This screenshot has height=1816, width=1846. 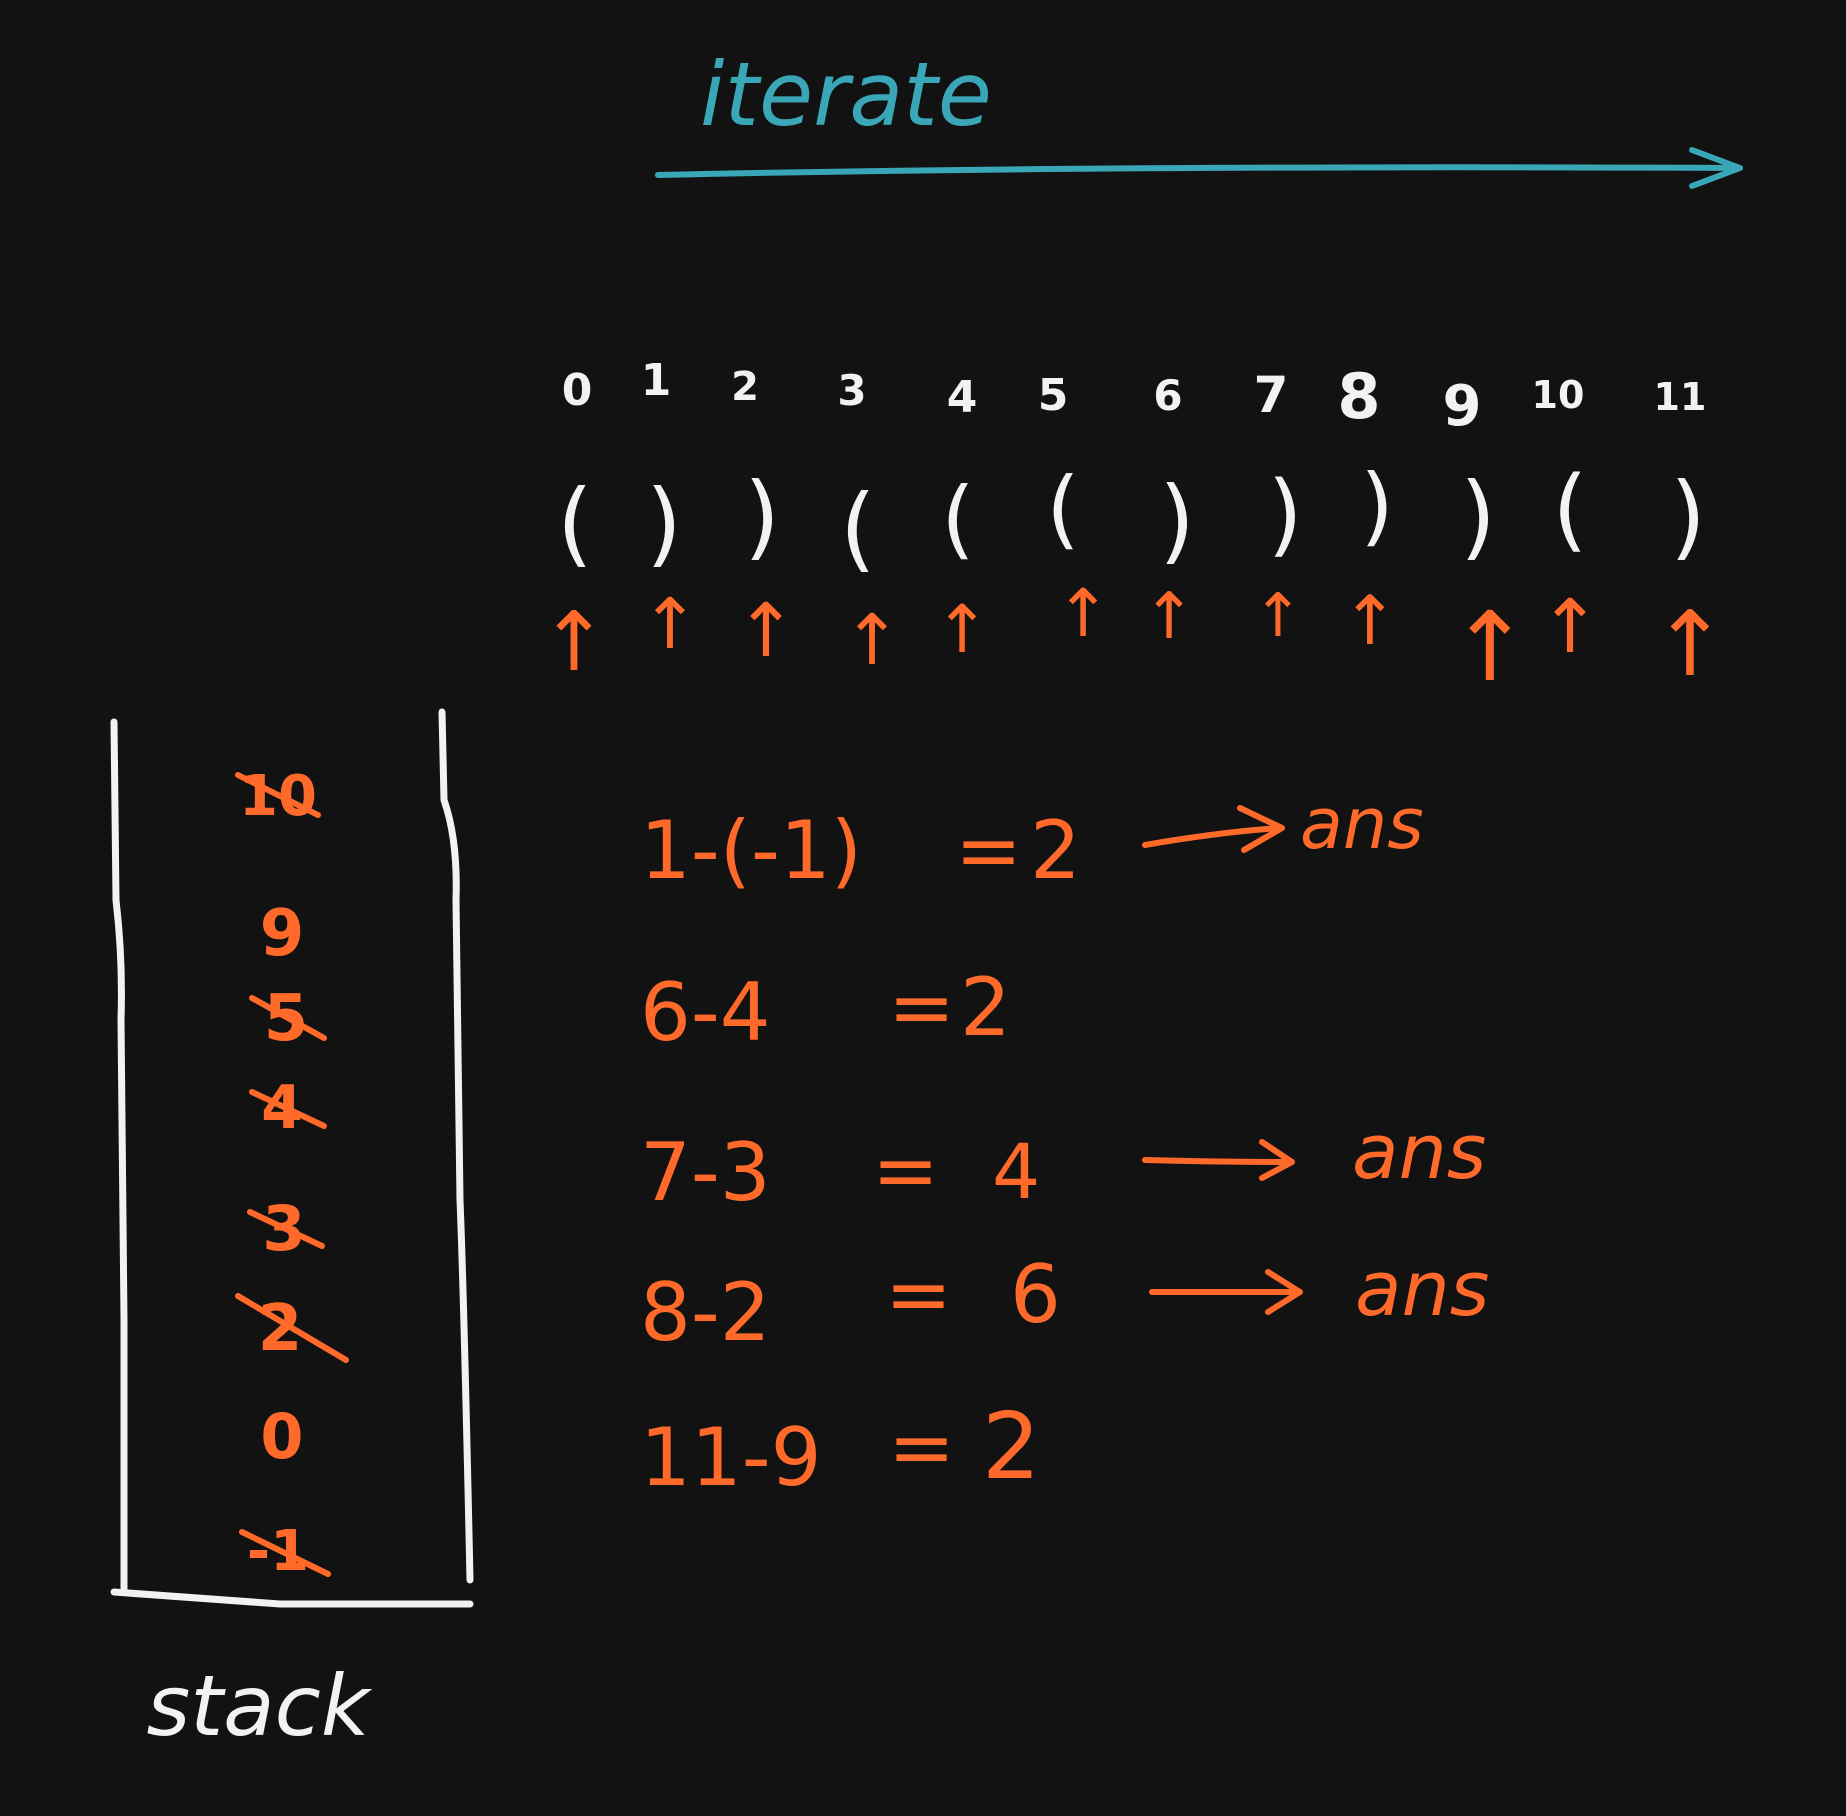 What do you see at coordinates (119, 1157) in the screenshot?
I see `stack-left-wall` at bounding box center [119, 1157].